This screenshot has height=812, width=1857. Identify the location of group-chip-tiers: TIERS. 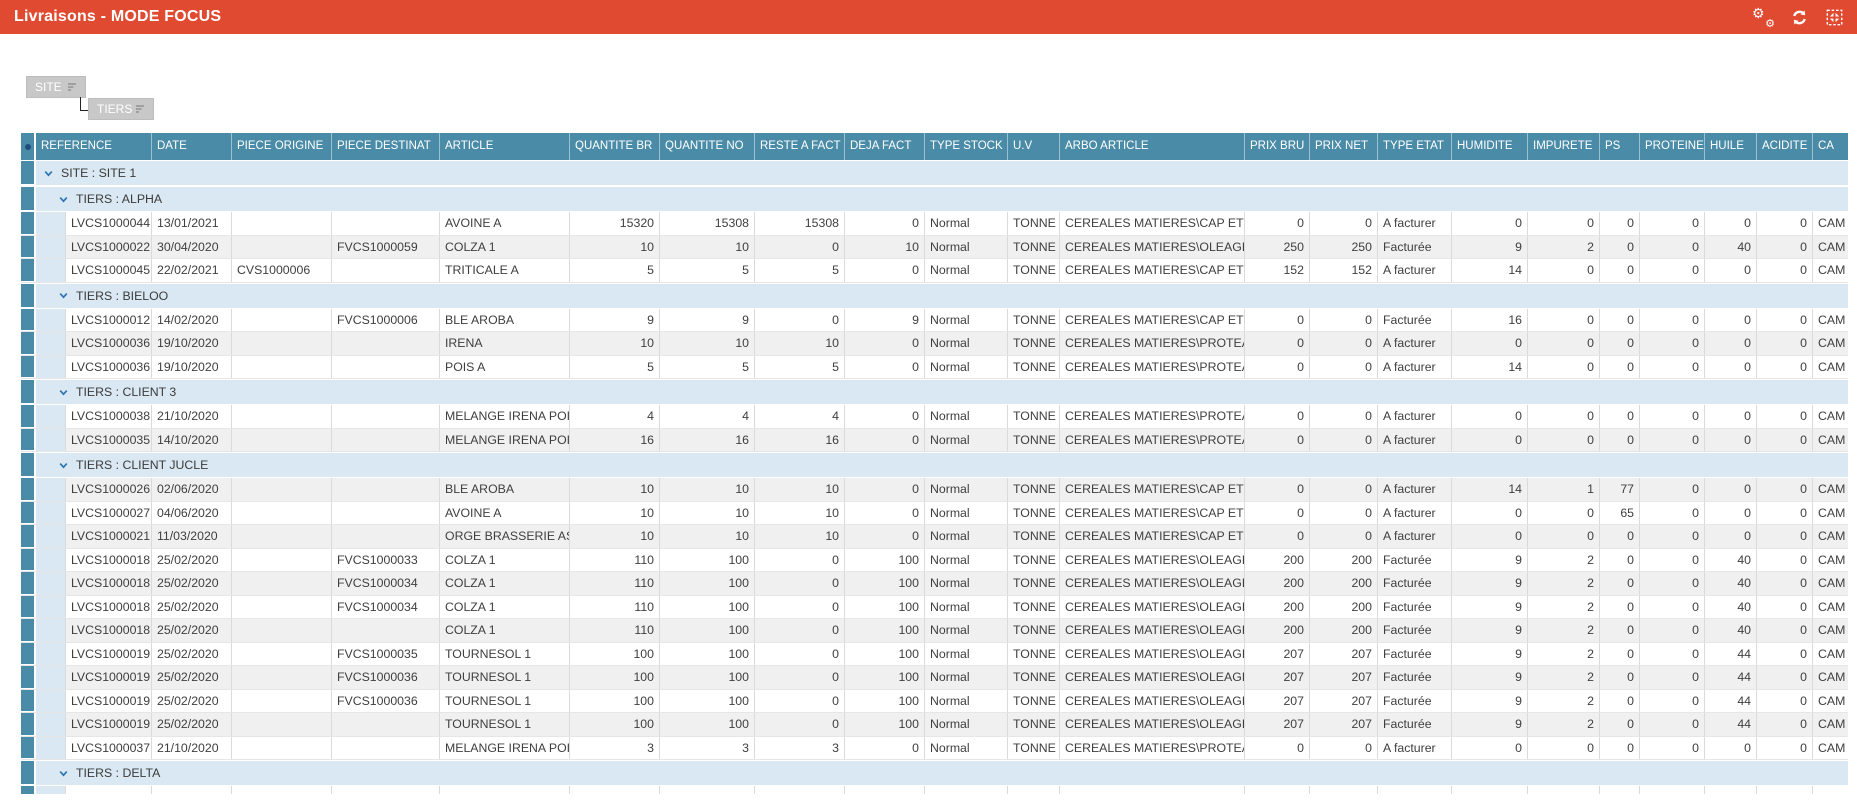
(121, 109).